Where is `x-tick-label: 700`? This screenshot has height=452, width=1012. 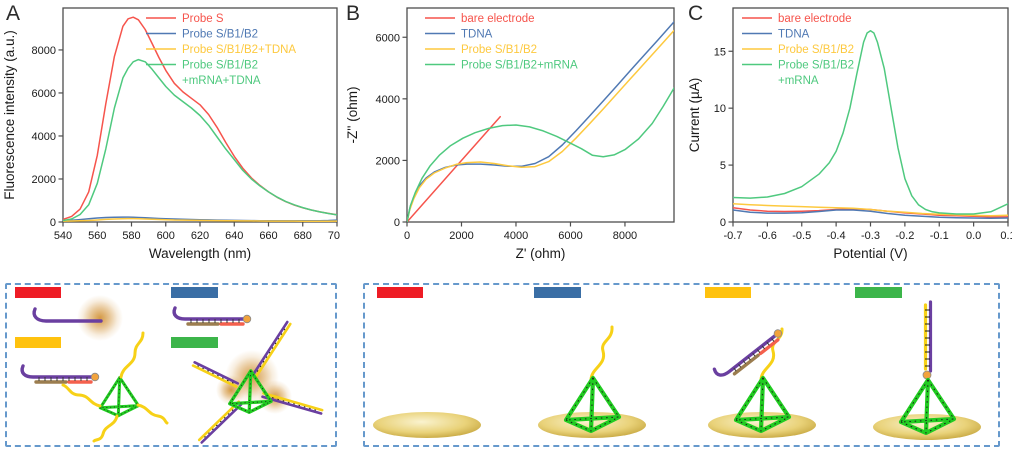 x-tick-label: 700 is located at coordinates (334, 236).